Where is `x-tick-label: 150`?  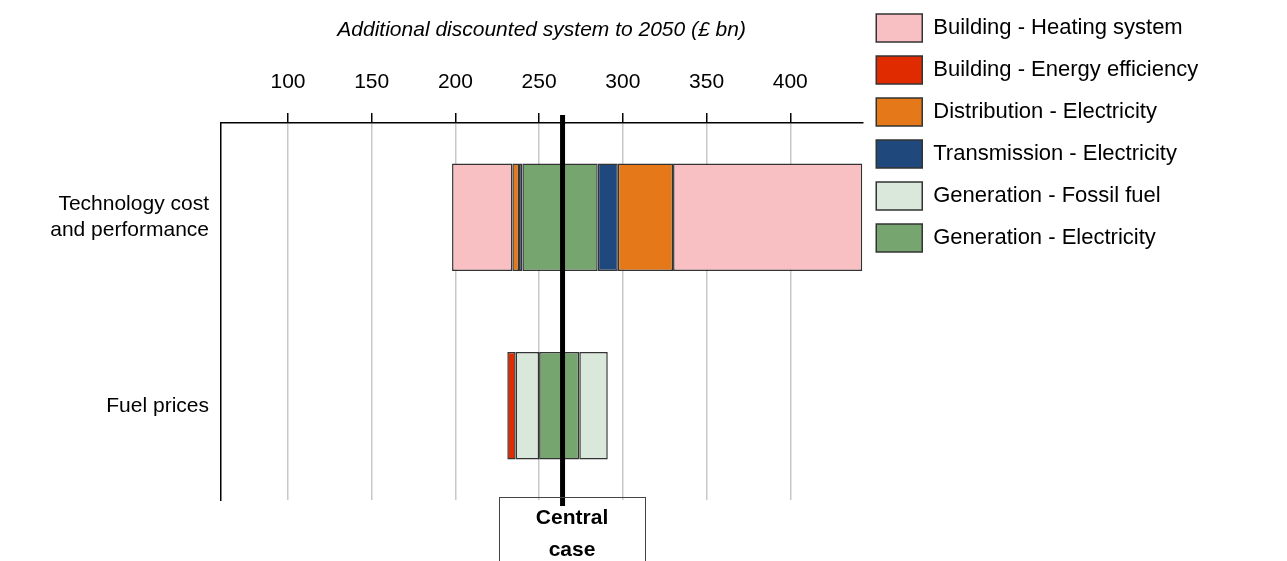
x-tick-label: 150 is located at coordinates (372, 81).